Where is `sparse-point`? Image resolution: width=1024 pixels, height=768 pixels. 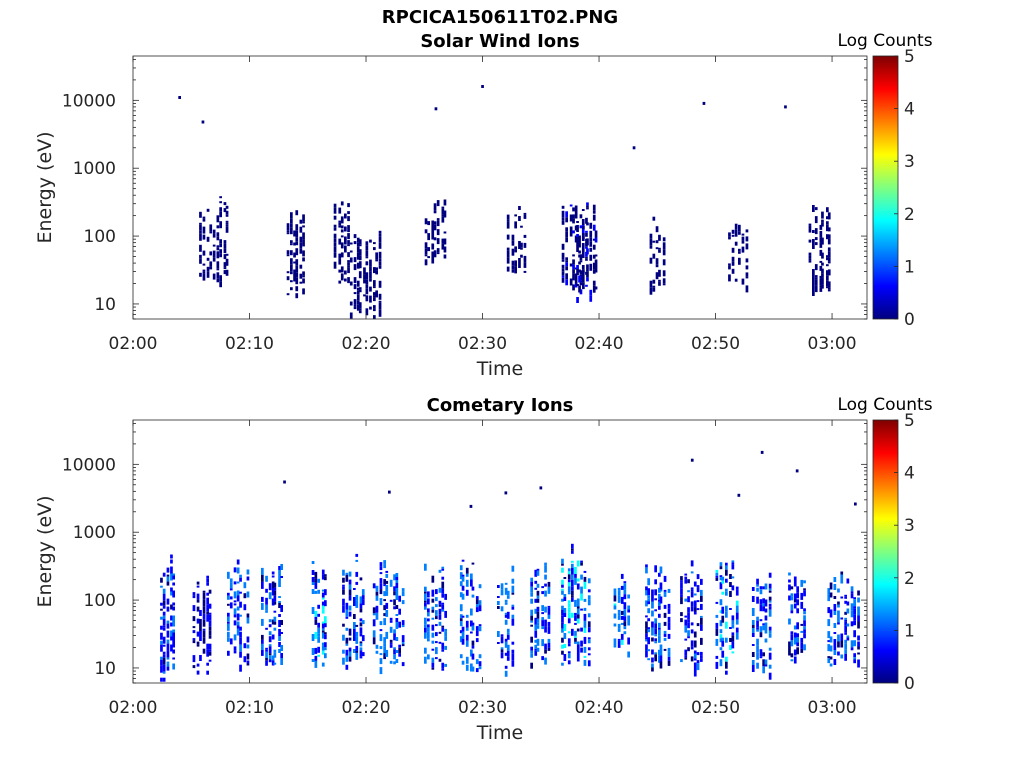 sparse-point is located at coordinates (692, 460).